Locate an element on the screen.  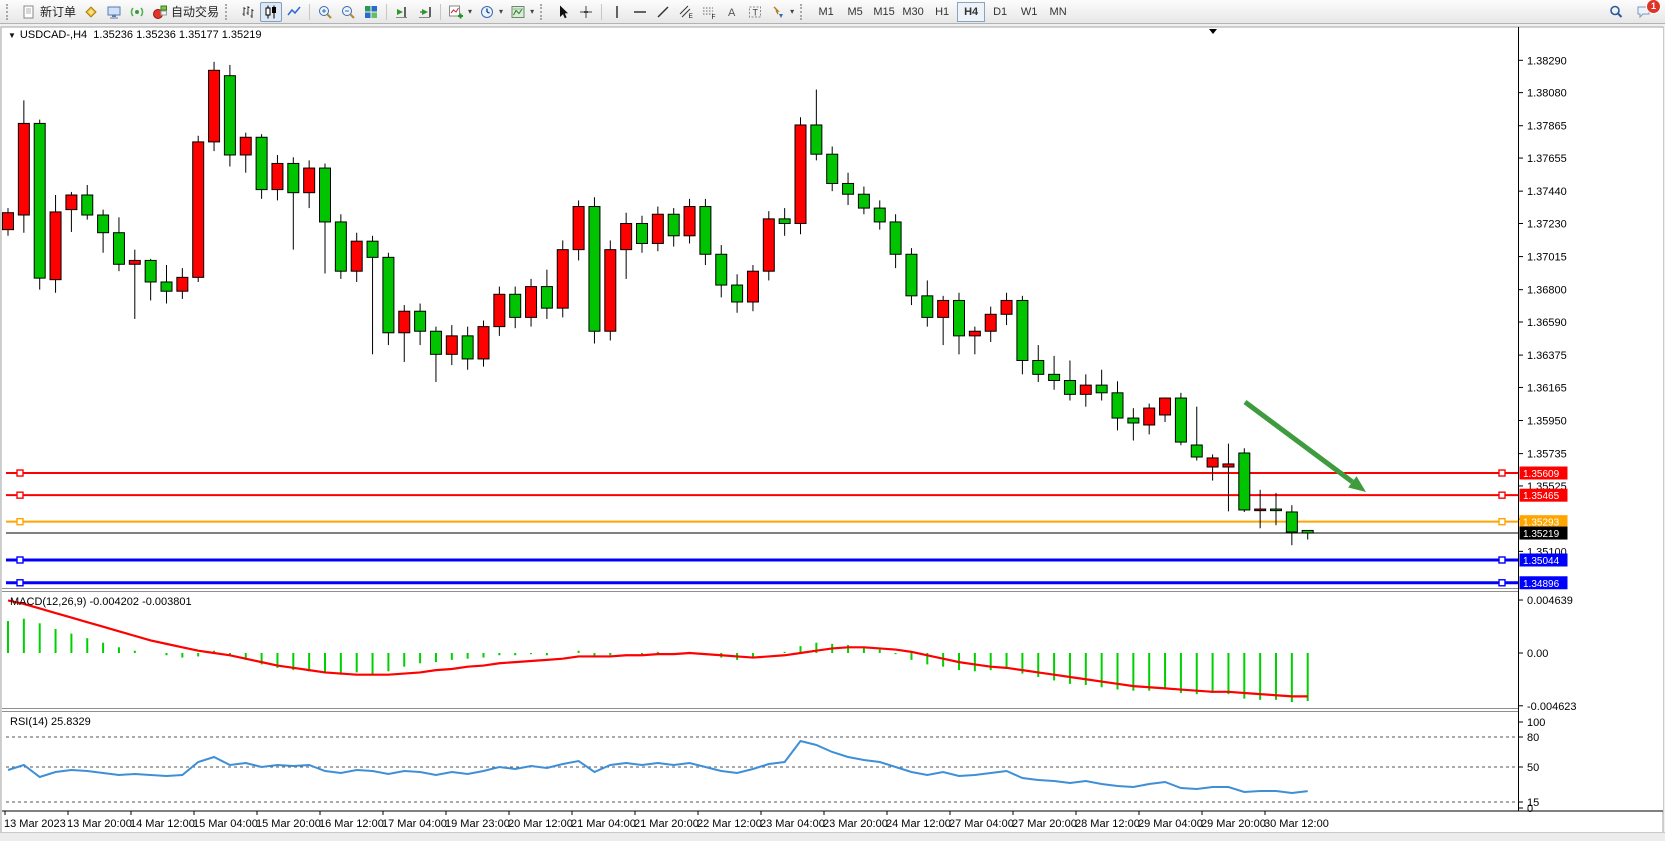
search-button is located at coordinates (1616, 12).